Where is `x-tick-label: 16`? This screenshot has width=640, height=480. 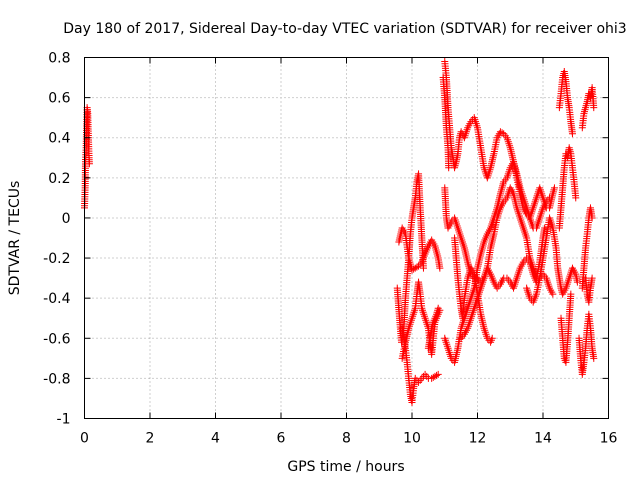 x-tick-label: 16 is located at coordinates (609, 439).